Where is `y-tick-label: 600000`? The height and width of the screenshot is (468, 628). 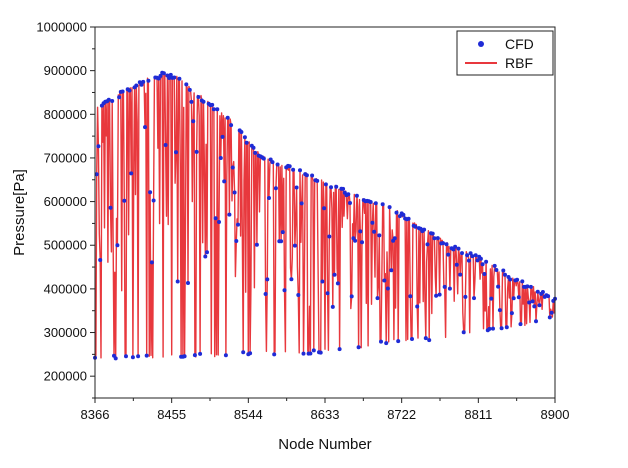
y-tick-label: 600000 is located at coordinates (65, 201).